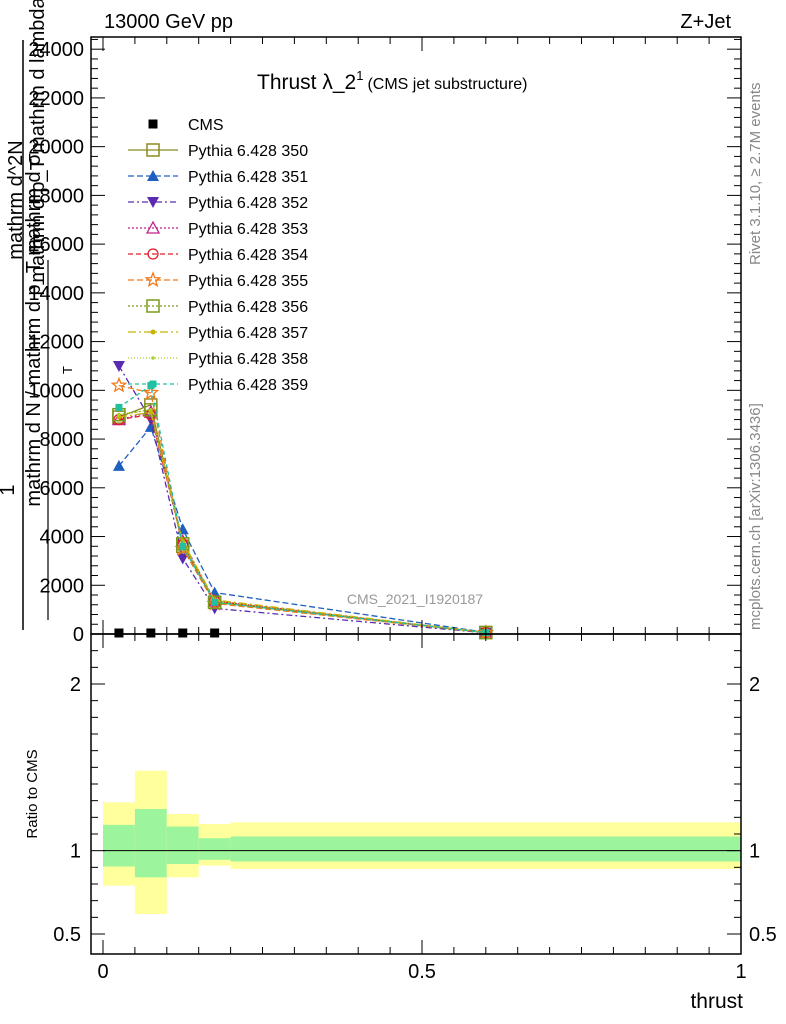 The image size is (786, 1024). Describe the element at coordinates (56, 50) in the screenshot. I see `y-tick-label: 24000` at that location.